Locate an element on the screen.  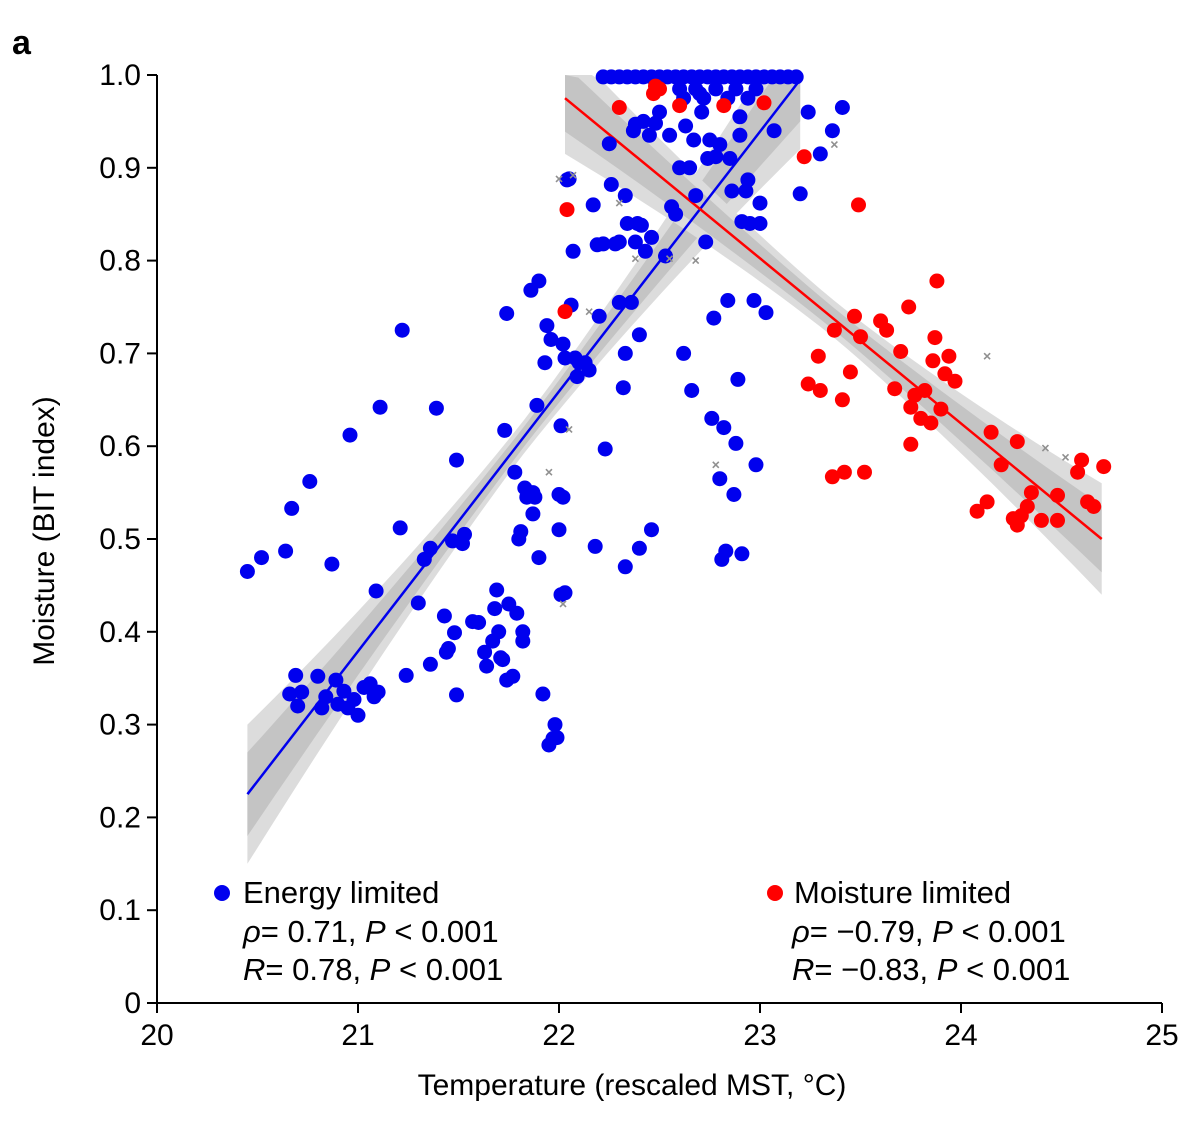
y-tick-label: 0.4 is located at coordinates (120, 632).